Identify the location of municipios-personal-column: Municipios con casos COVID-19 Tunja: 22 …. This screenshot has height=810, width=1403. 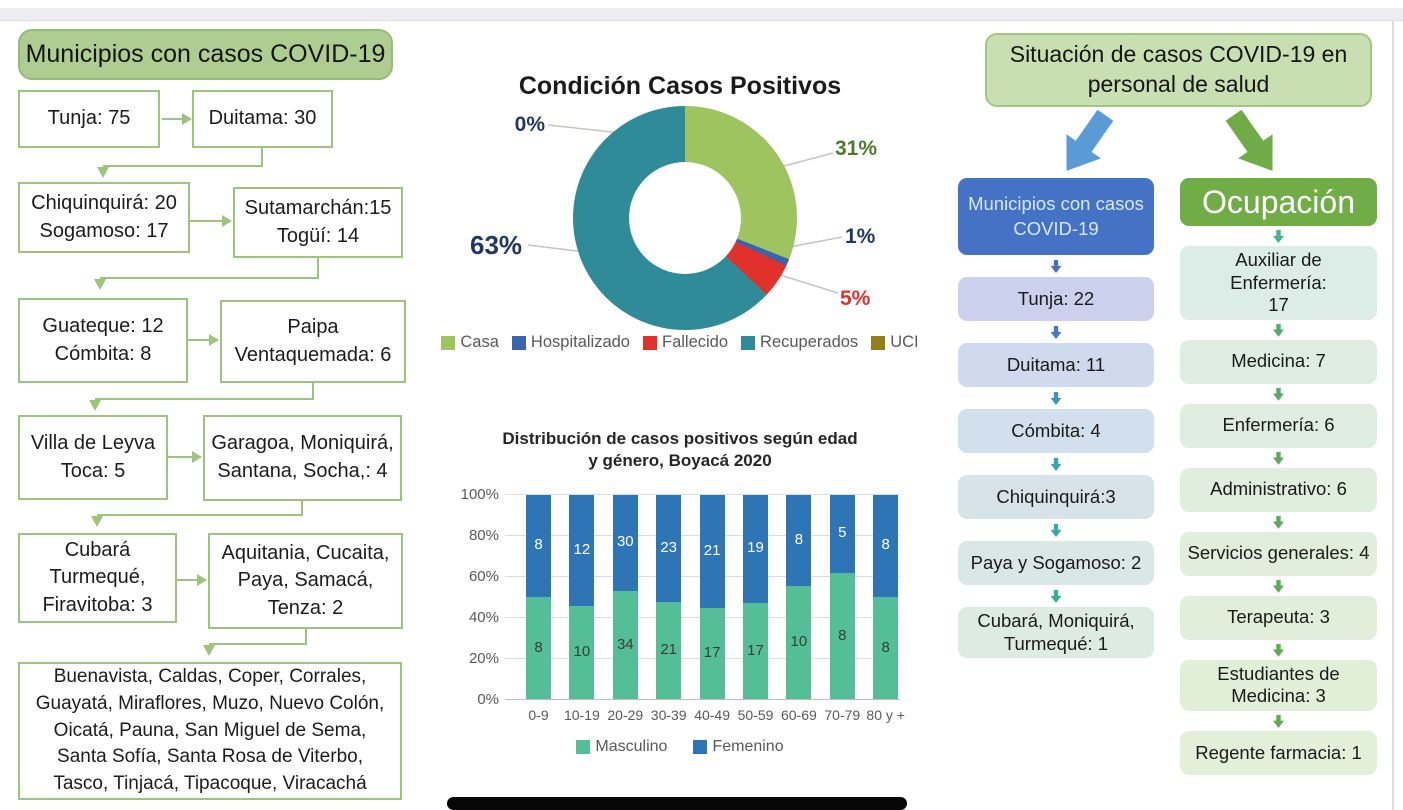
(1056, 418).